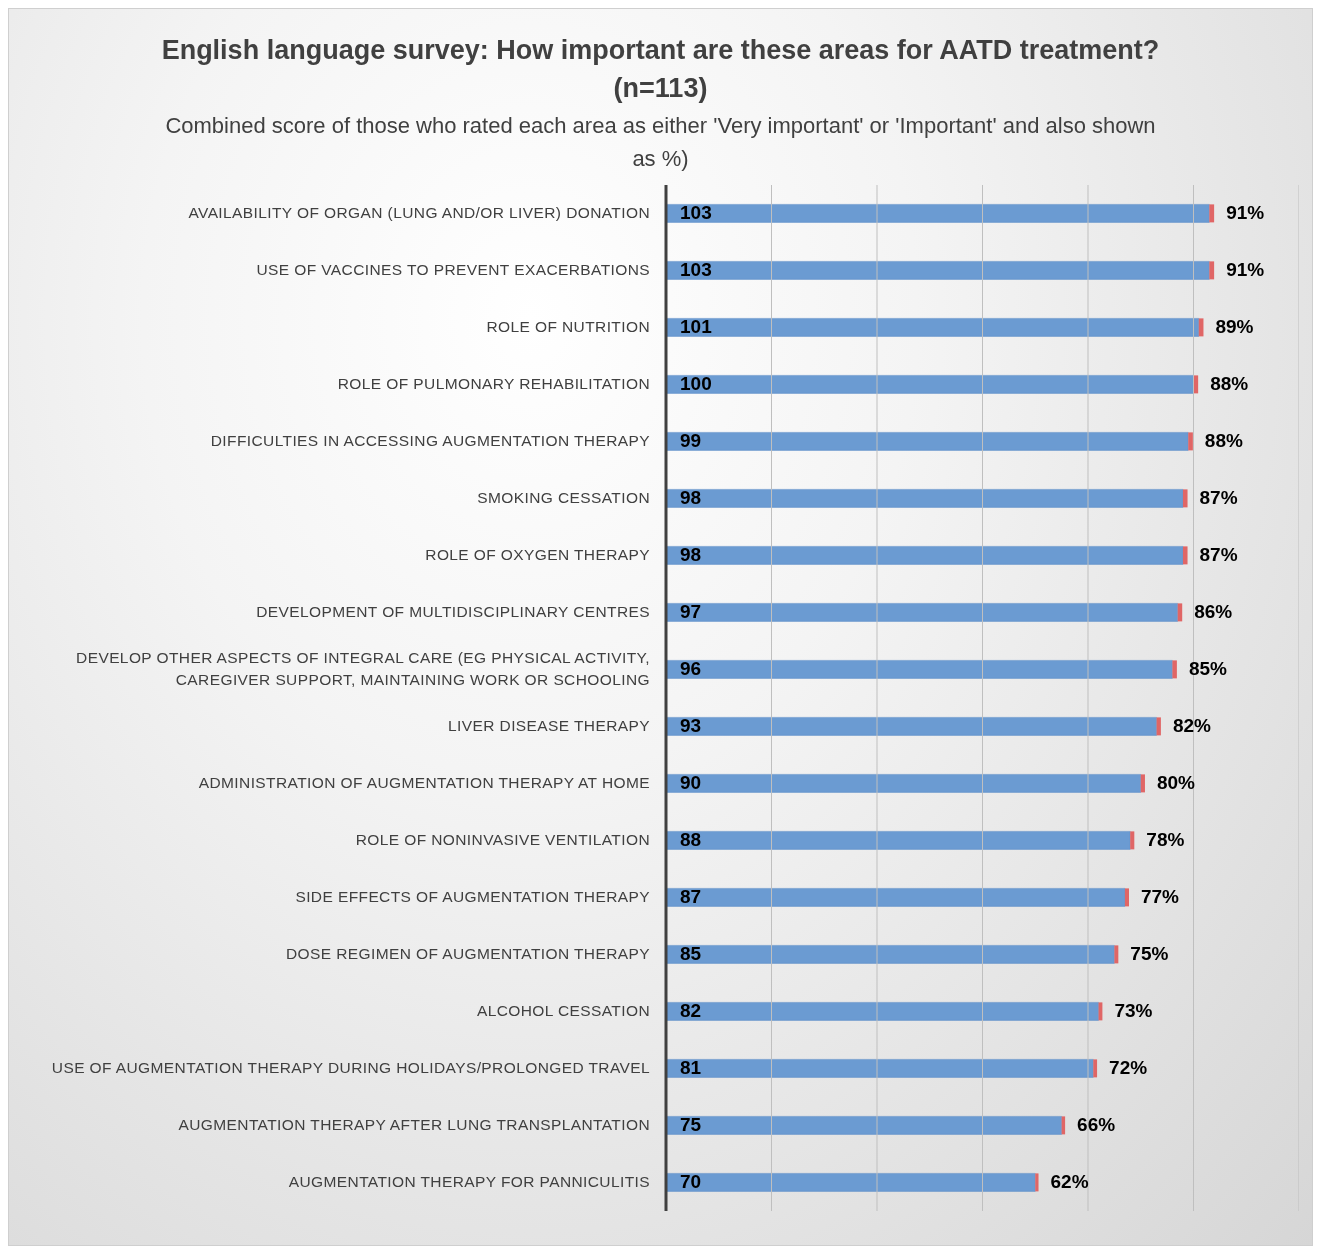 The width and height of the screenshot is (1319, 1252). I want to click on data-label: 66%, so click(1096, 1125).